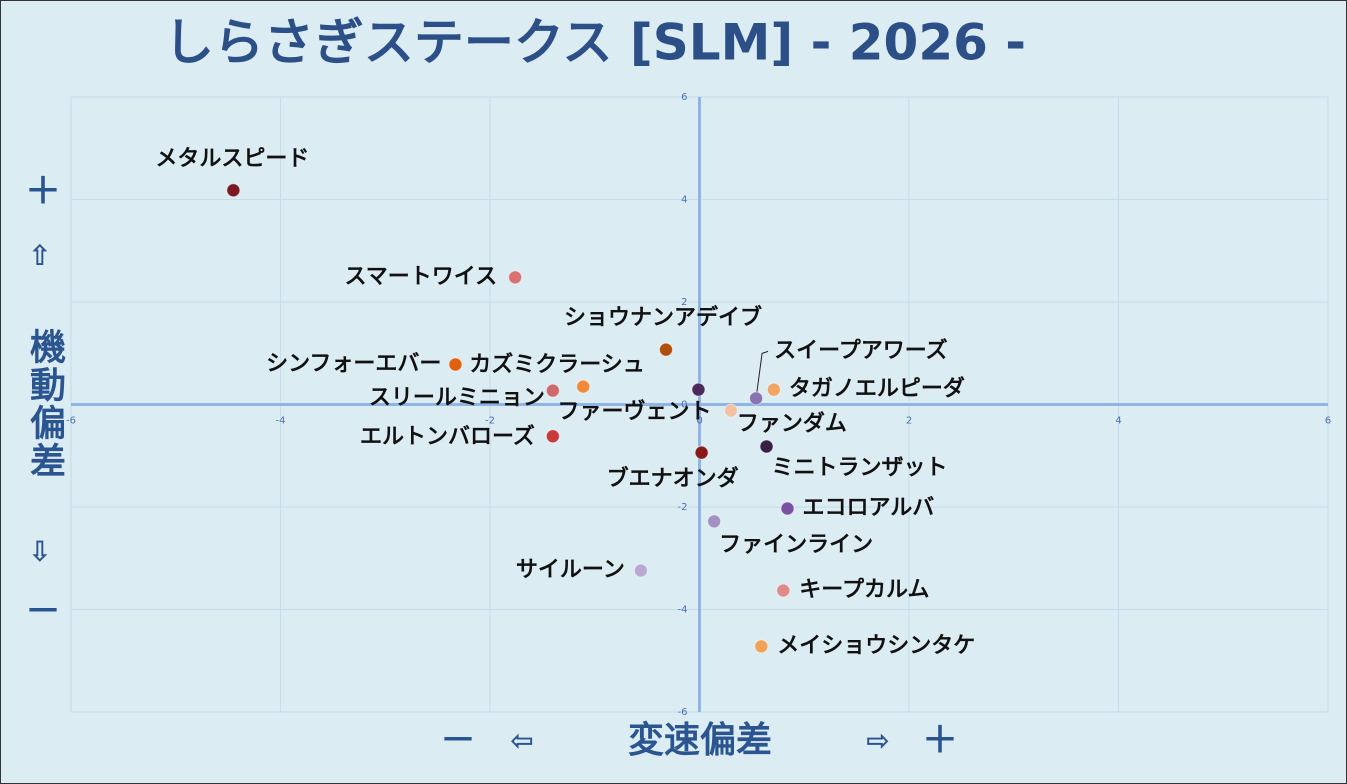 This screenshot has height=784, width=1347. What do you see at coordinates (762, 374) in the screenshot?
I see `leader-line` at bounding box center [762, 374].